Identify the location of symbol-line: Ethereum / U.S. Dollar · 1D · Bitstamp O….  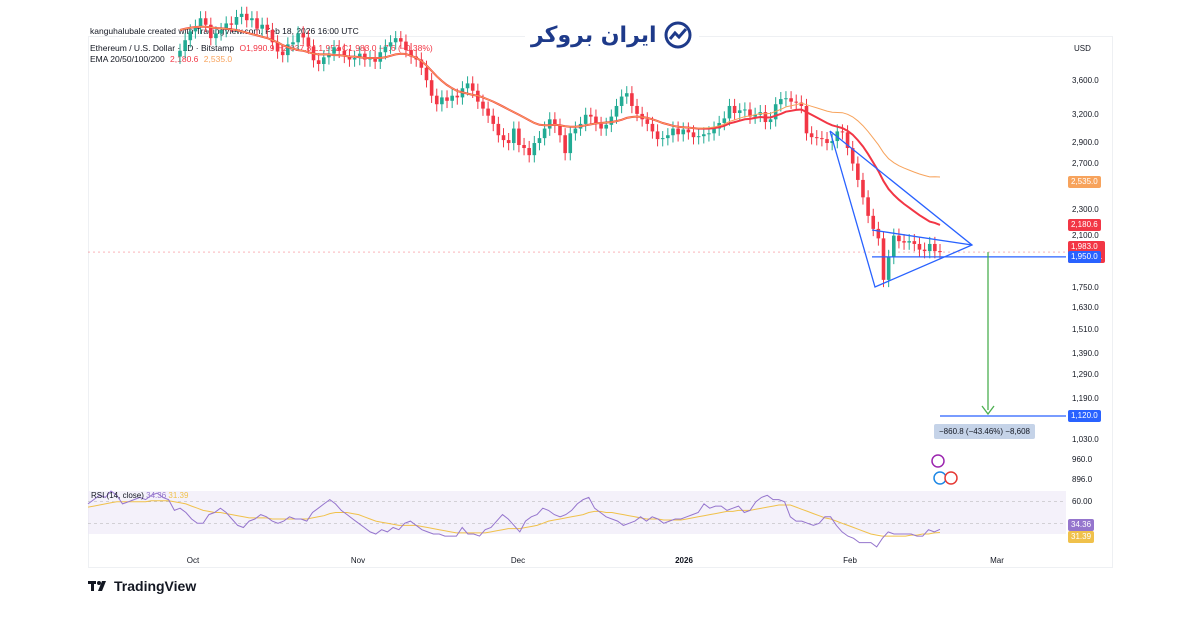
(263, 48).